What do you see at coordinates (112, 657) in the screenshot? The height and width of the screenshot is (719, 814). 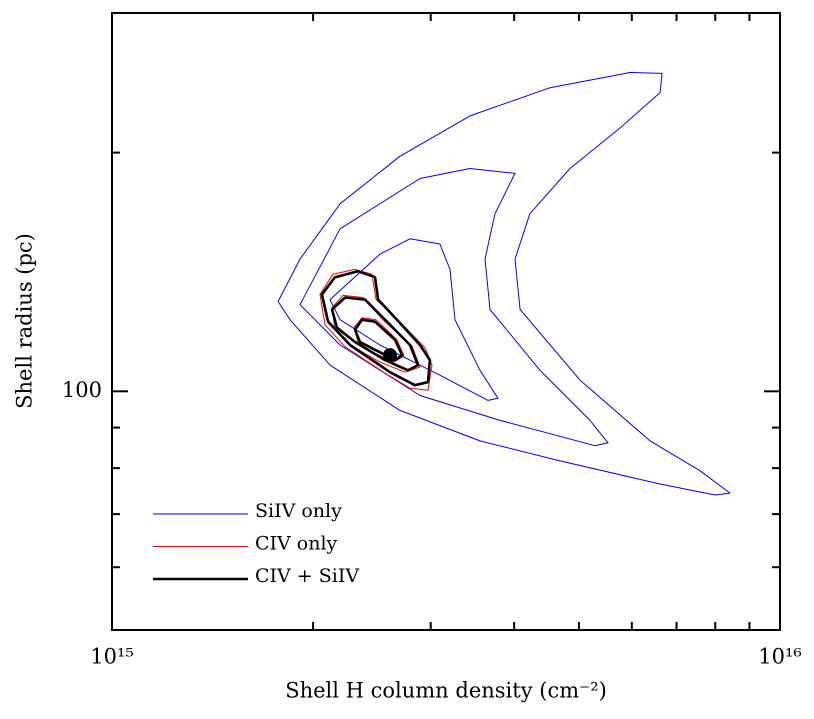 I see `x-tick-label: 10¹⁵` at bounding box center [112, 657].